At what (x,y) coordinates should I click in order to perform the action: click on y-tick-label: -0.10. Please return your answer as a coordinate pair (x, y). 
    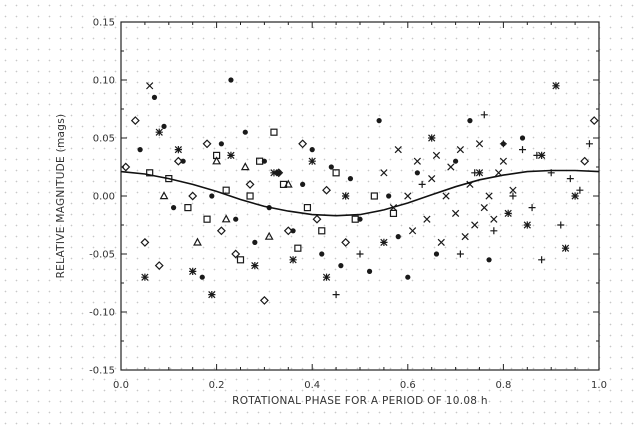
    Looking at the image, I should click on (102, 313).